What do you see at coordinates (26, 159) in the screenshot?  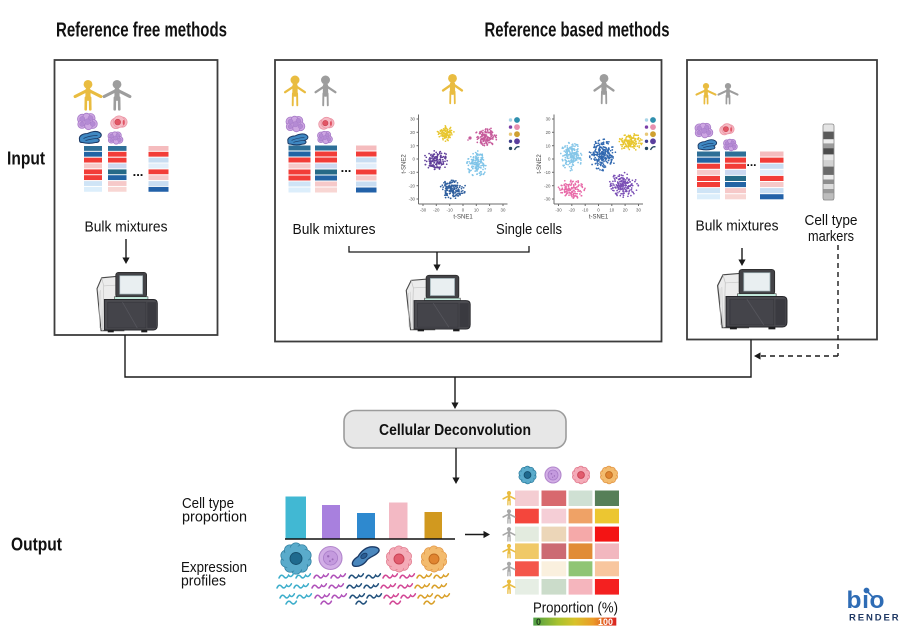 I see `svg-text: Input` at bounding box center [26, 159].